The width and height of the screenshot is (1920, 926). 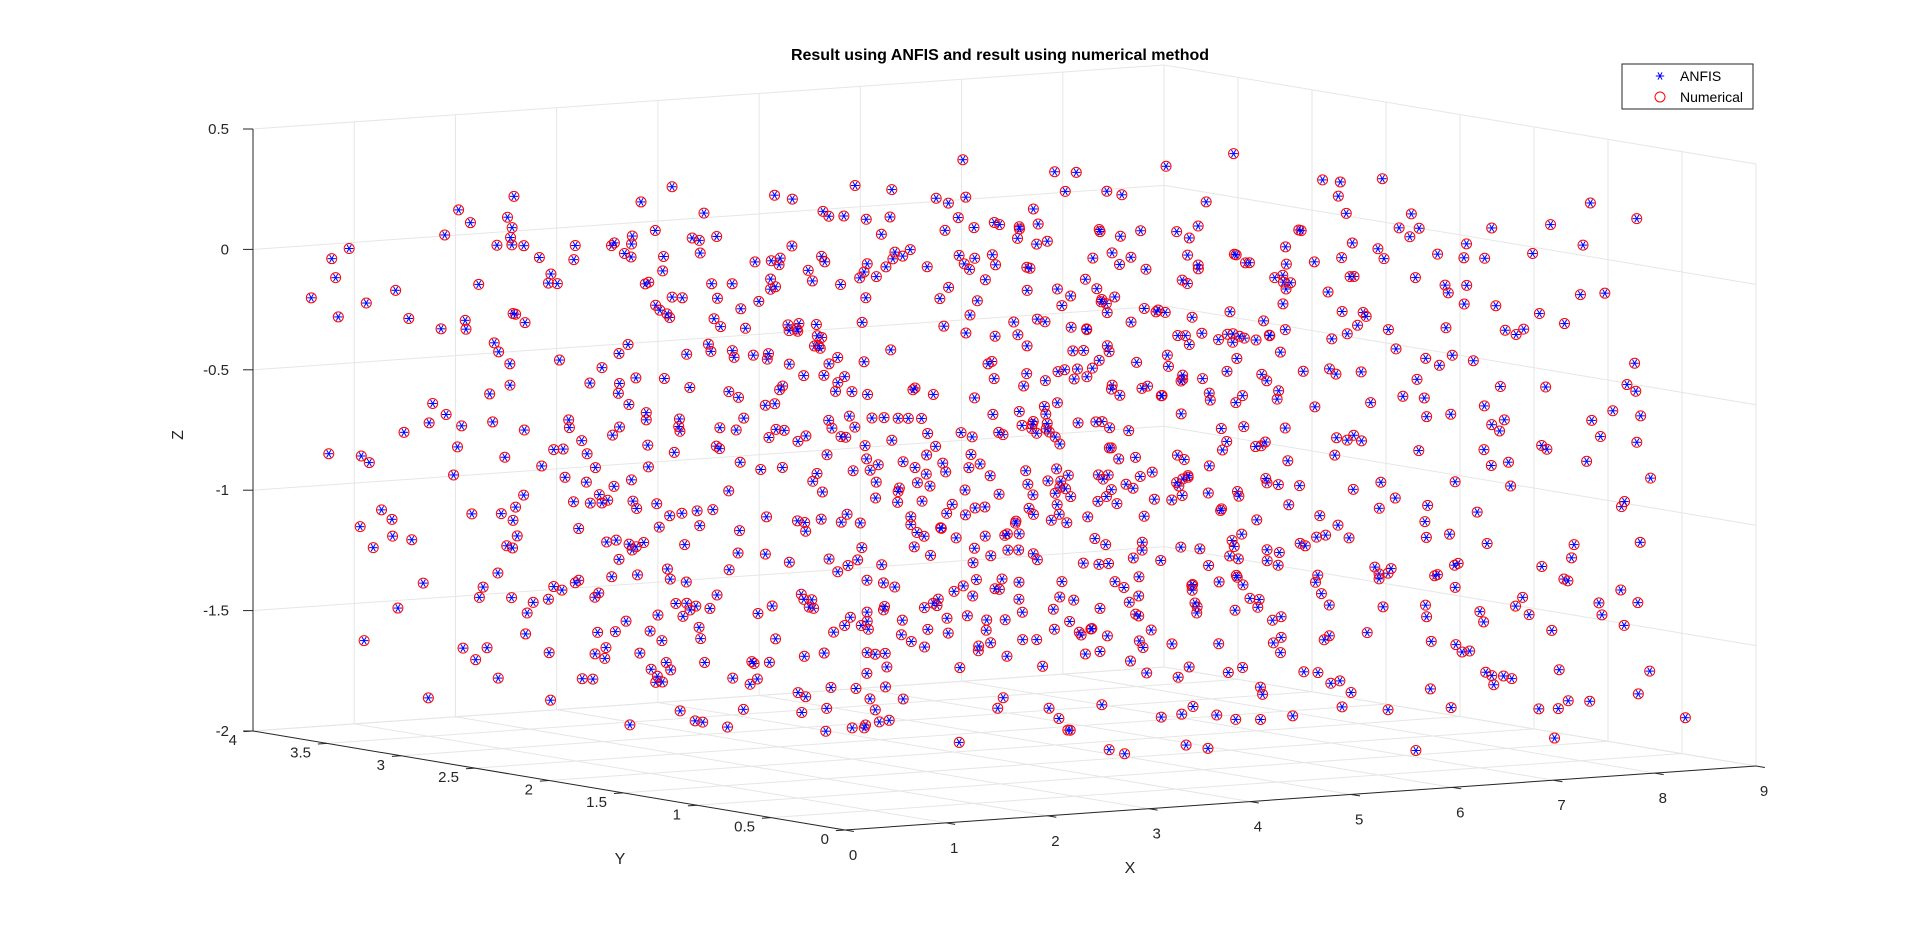 I want to click on z-axis-label: Z, so click(x=178, y=435).